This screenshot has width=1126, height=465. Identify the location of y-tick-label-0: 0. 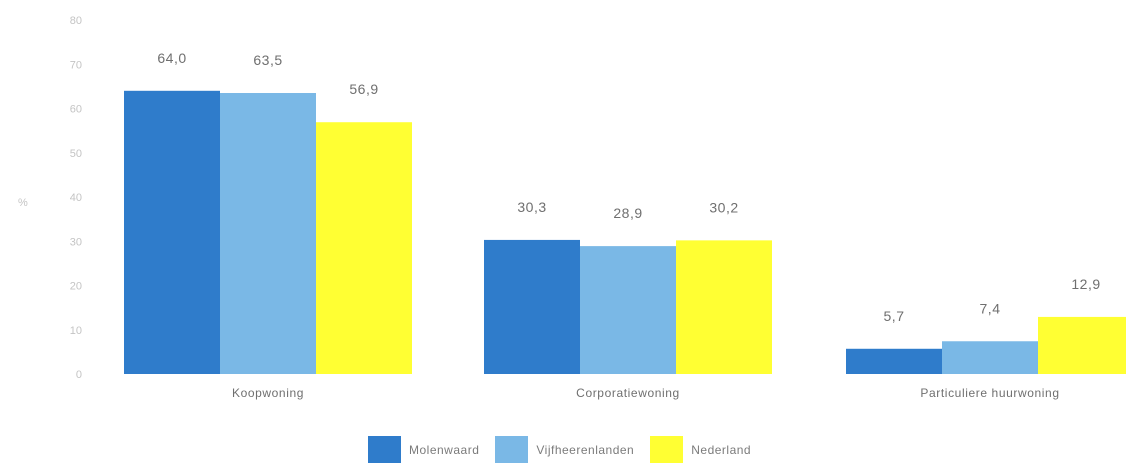
(79, 375).